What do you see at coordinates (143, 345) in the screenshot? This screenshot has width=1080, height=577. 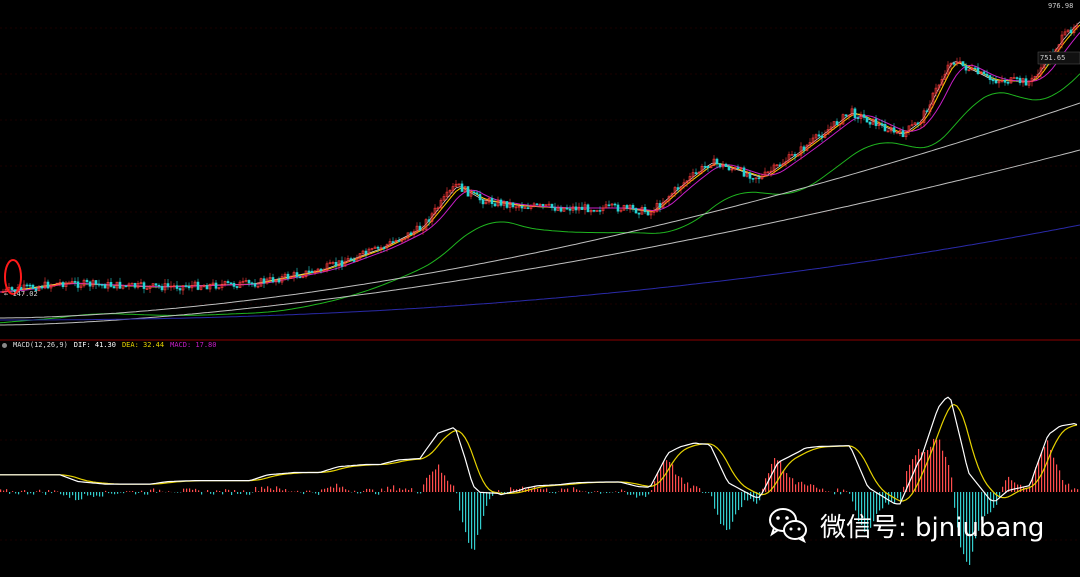 I see `macd-dea: DEA: 32.44` at bounding box center [143, 345].